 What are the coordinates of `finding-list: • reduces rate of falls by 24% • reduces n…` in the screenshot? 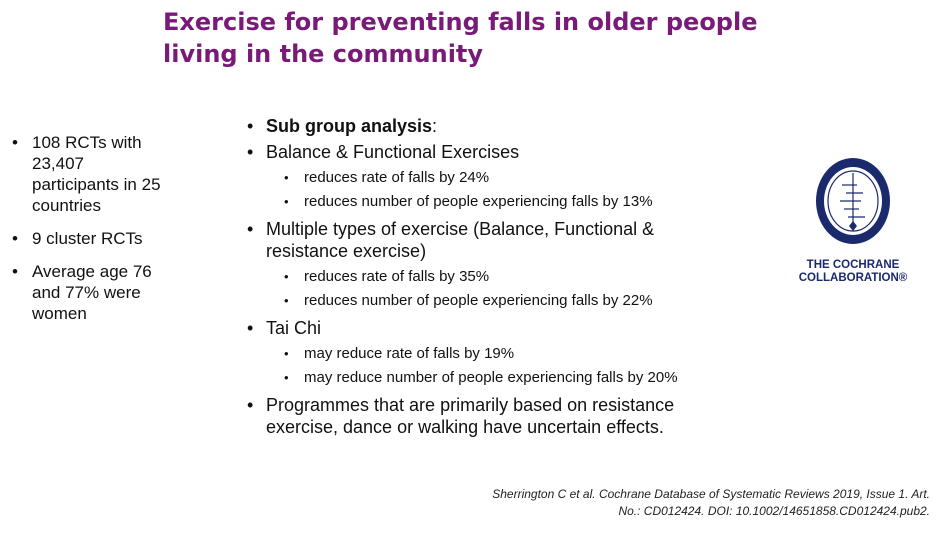 It's located at (515, 190).